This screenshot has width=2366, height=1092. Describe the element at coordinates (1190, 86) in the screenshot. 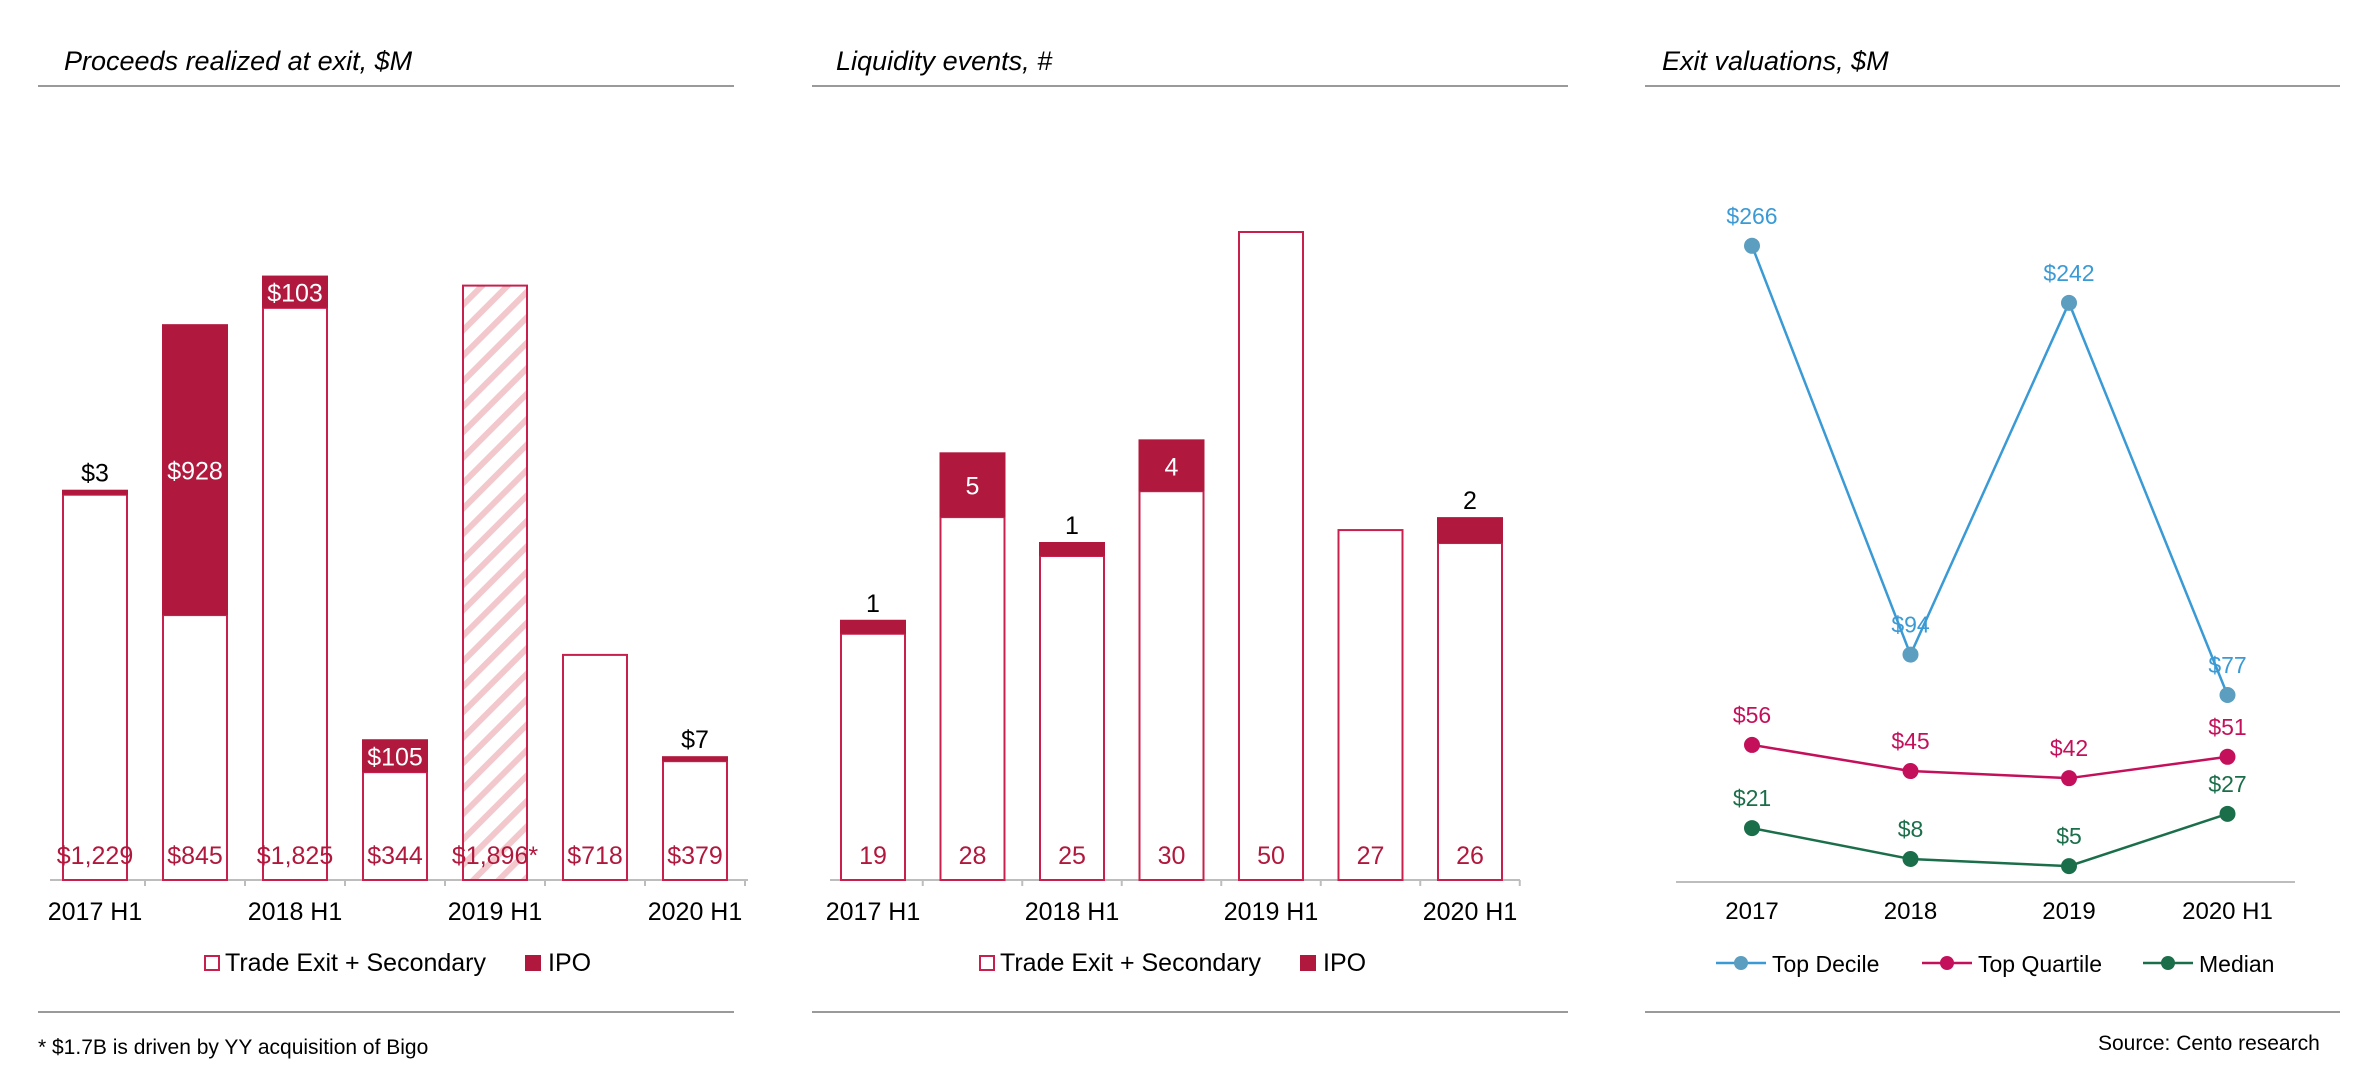

I see `liquidity-title-rule` at that location.